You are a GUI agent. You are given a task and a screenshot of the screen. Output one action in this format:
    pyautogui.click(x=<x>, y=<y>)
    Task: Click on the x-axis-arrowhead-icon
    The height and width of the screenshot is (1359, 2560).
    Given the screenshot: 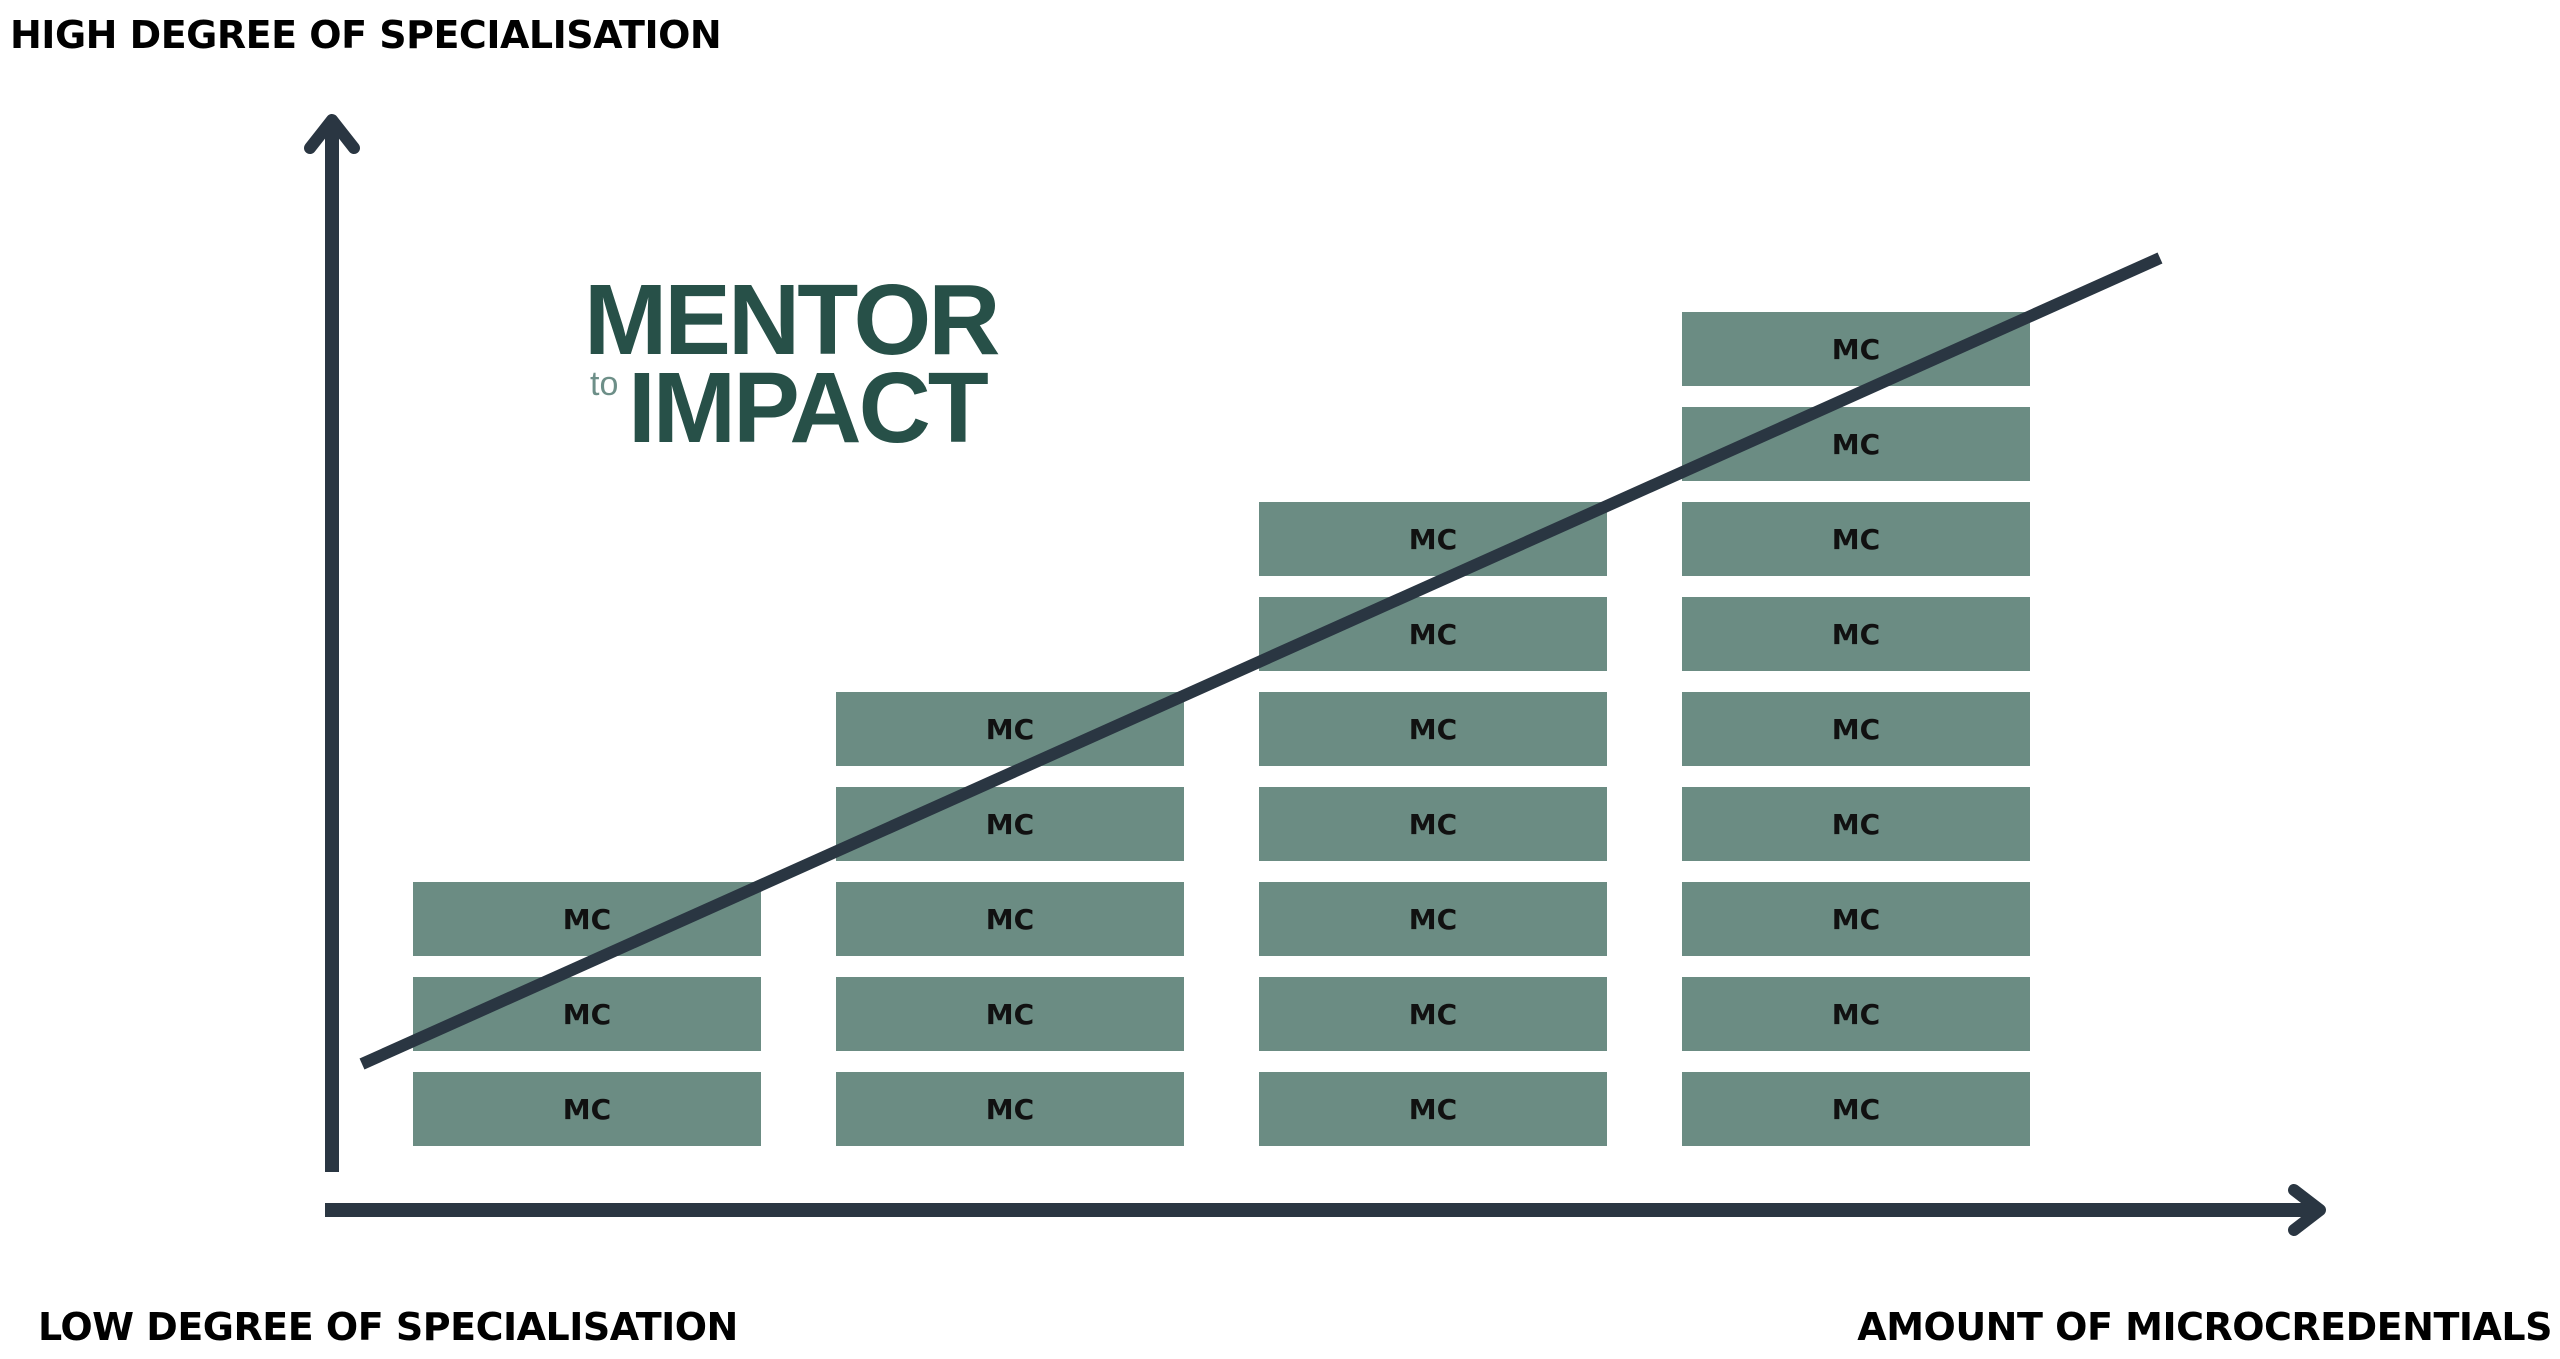 What is the action you would take?
    pyautogui.click(x=2307, y=1210)
    